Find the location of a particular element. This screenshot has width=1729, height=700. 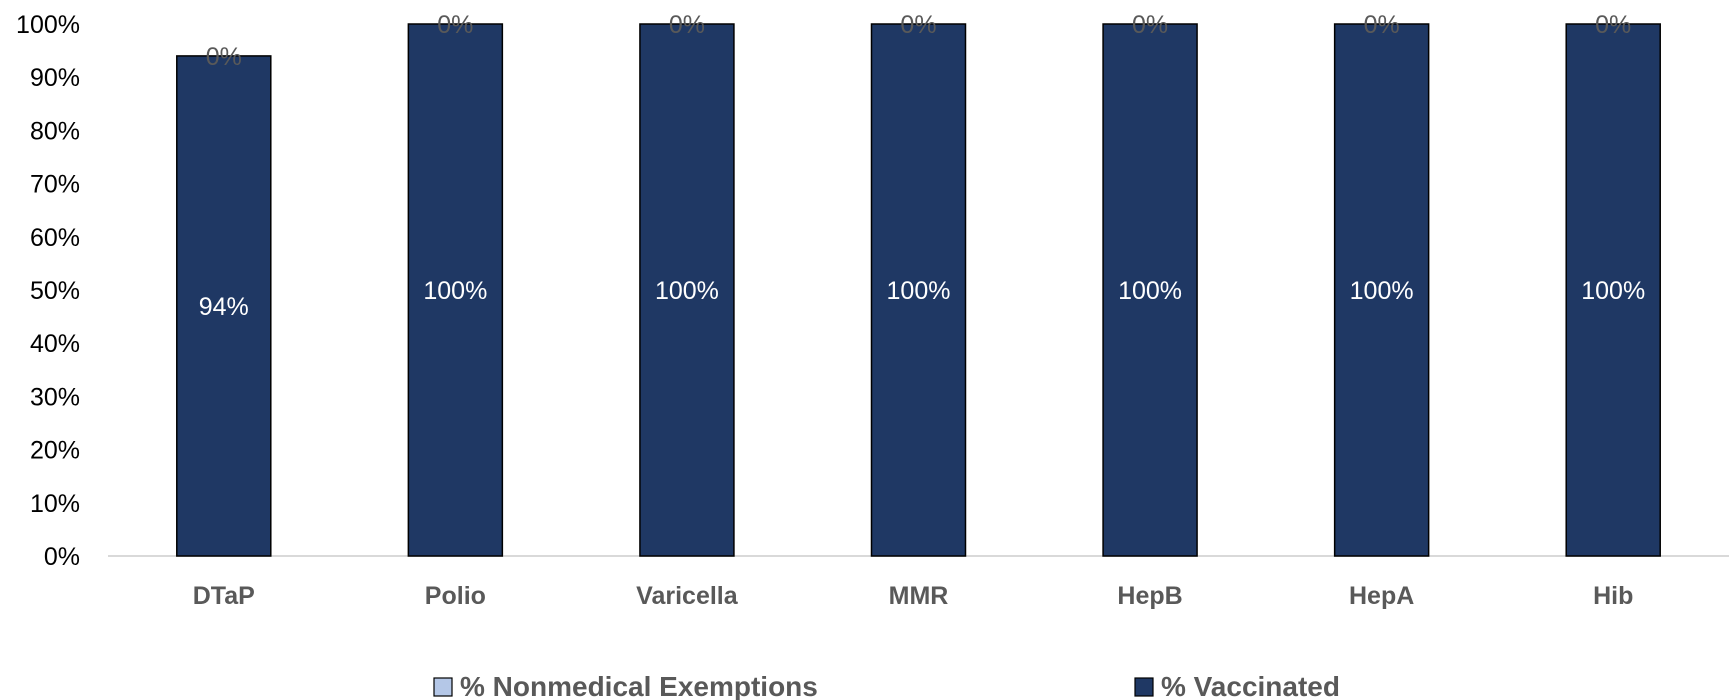

y-tick-label: 100% is located at coordinates (48, 25).